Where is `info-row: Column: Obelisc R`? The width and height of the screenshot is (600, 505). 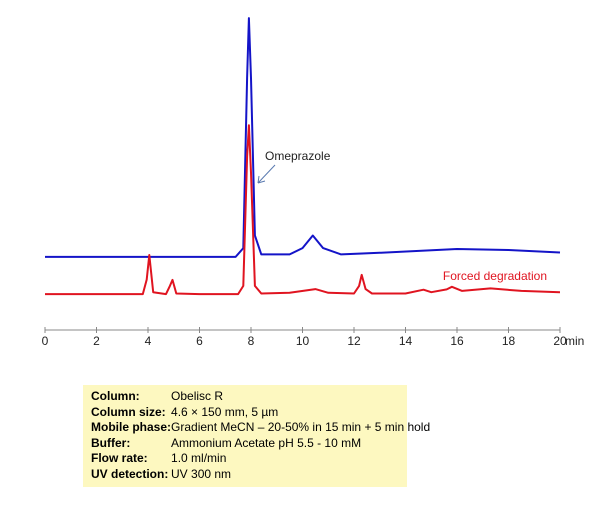
info-row: Column: Obelisc R is located at coordinates (260, 397).